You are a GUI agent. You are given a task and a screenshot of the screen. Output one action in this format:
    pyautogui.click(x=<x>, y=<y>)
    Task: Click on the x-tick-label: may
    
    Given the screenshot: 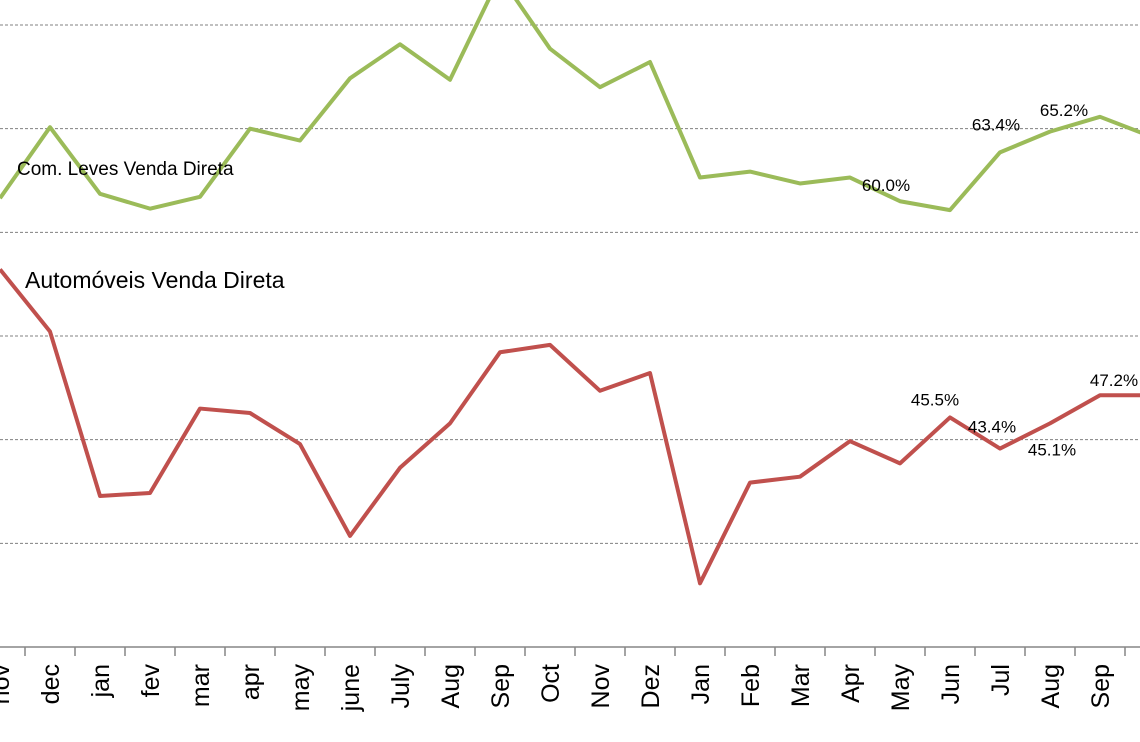 What is the action you would take?
    pyautogui.click(x=301, y=688)
    